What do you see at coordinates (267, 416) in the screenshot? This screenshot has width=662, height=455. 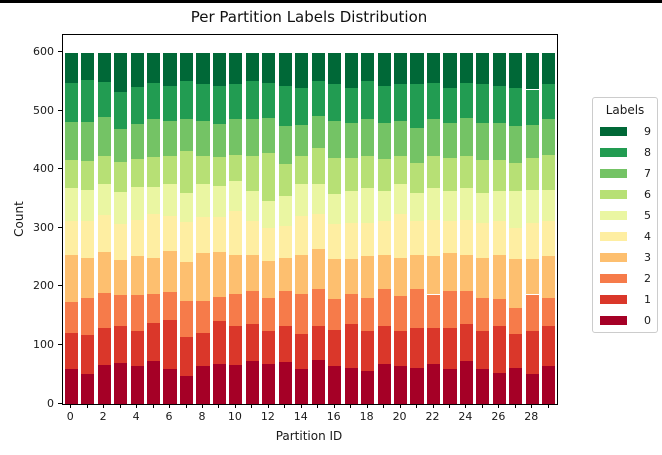 I see `x-tick-label: 12` at bounding box center [267, 416].